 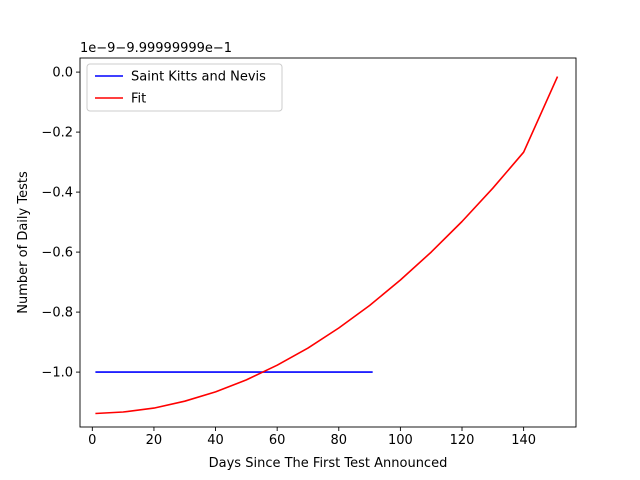 What do you see at coordinates (198, 77) in the screenshot?
I see `legend-label-0: Saint Kitts and Nevis` at bounding box center [198, 77].